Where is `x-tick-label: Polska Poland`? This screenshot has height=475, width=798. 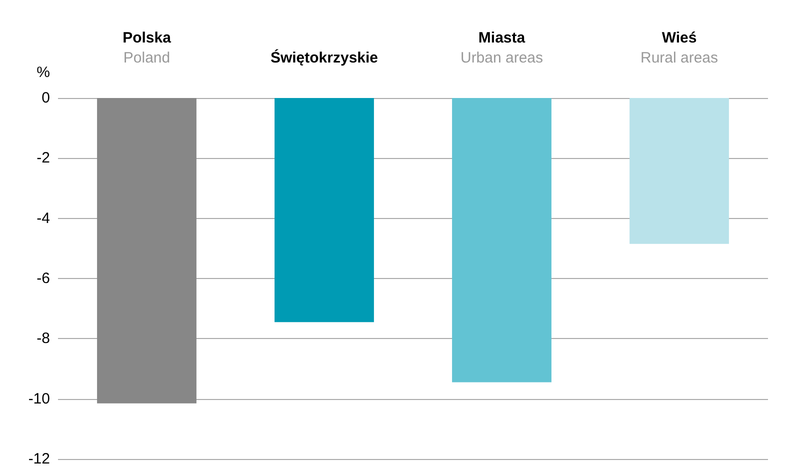 x-tick-label: Polska Poland is located at coordinates (147, 48).